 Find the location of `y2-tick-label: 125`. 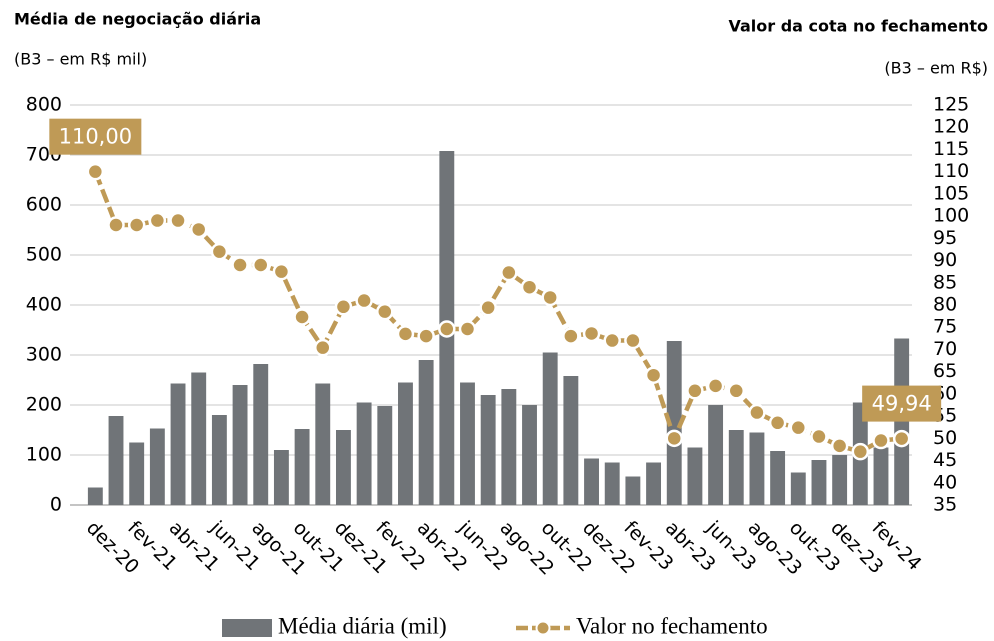

y2-tick-label: 125 is located at coordinates (951, 105).